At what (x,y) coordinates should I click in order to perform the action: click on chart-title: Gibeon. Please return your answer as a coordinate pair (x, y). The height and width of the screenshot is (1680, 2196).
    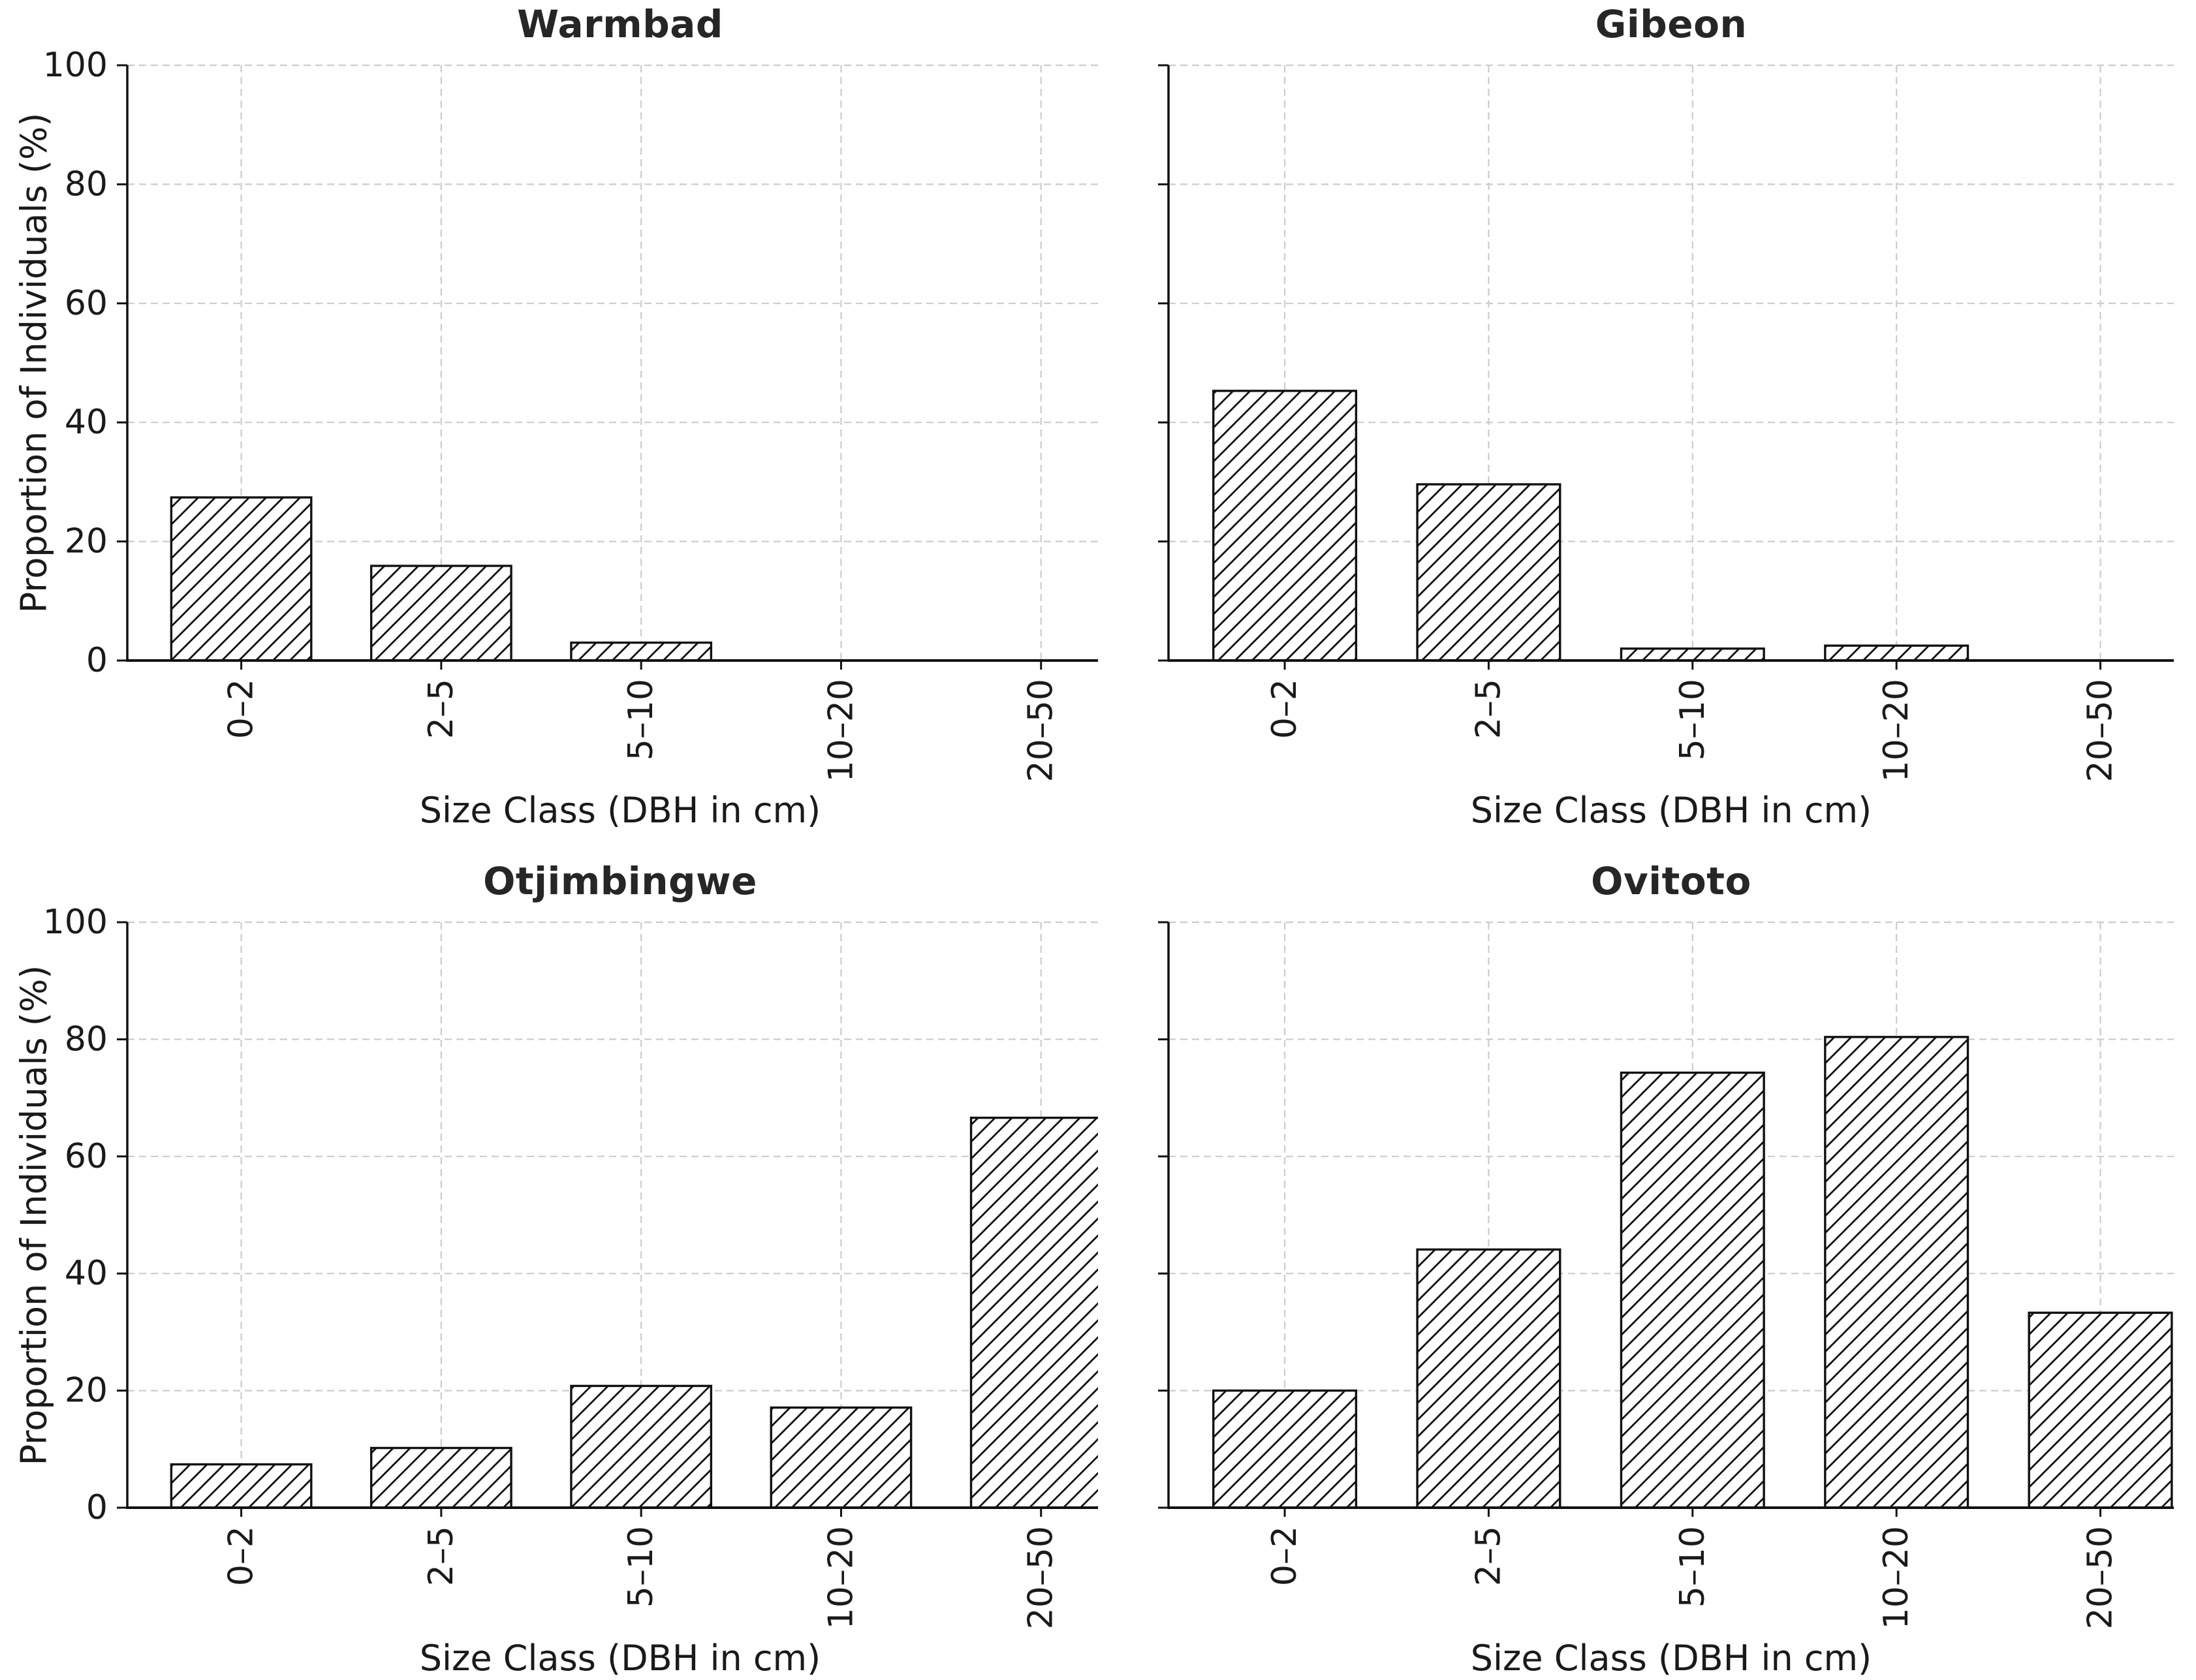
    Looking at the image, I should click on (1671, 24).